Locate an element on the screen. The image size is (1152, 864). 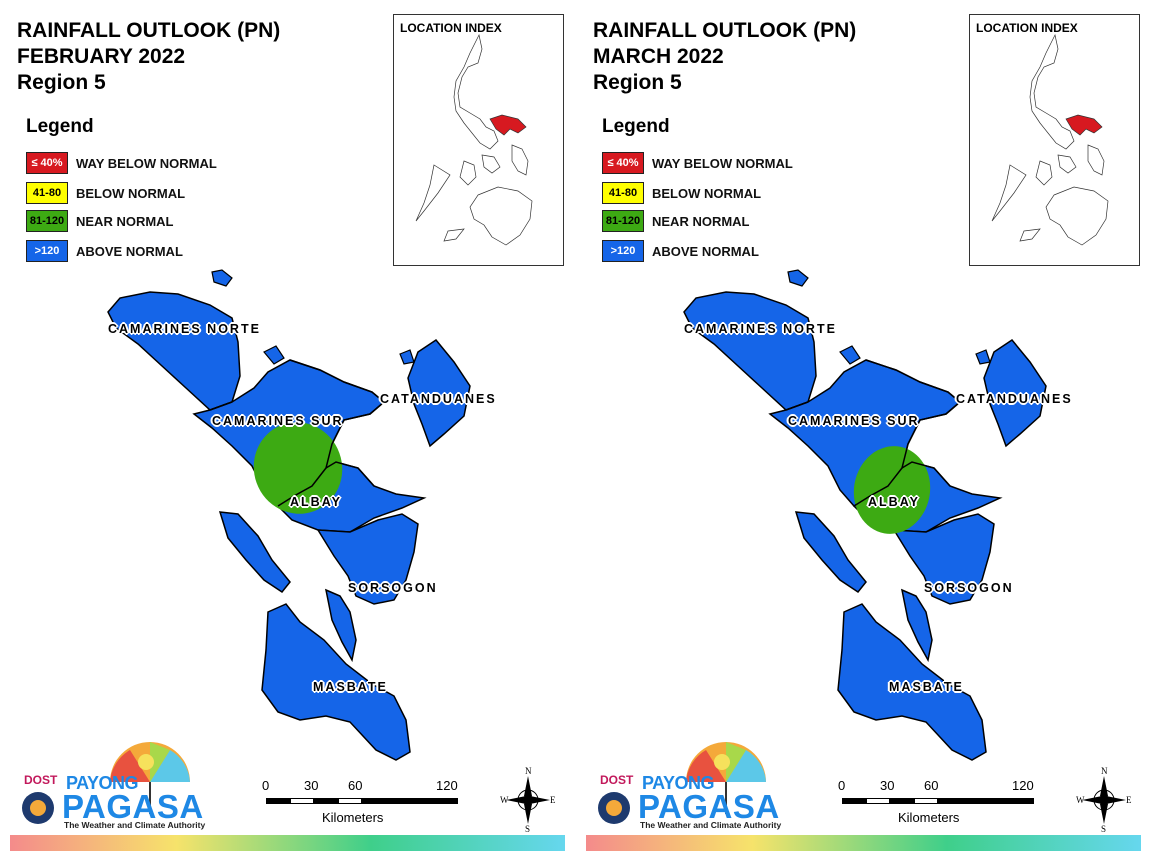
legend-title: Legend is located at coordinates (60, 126).